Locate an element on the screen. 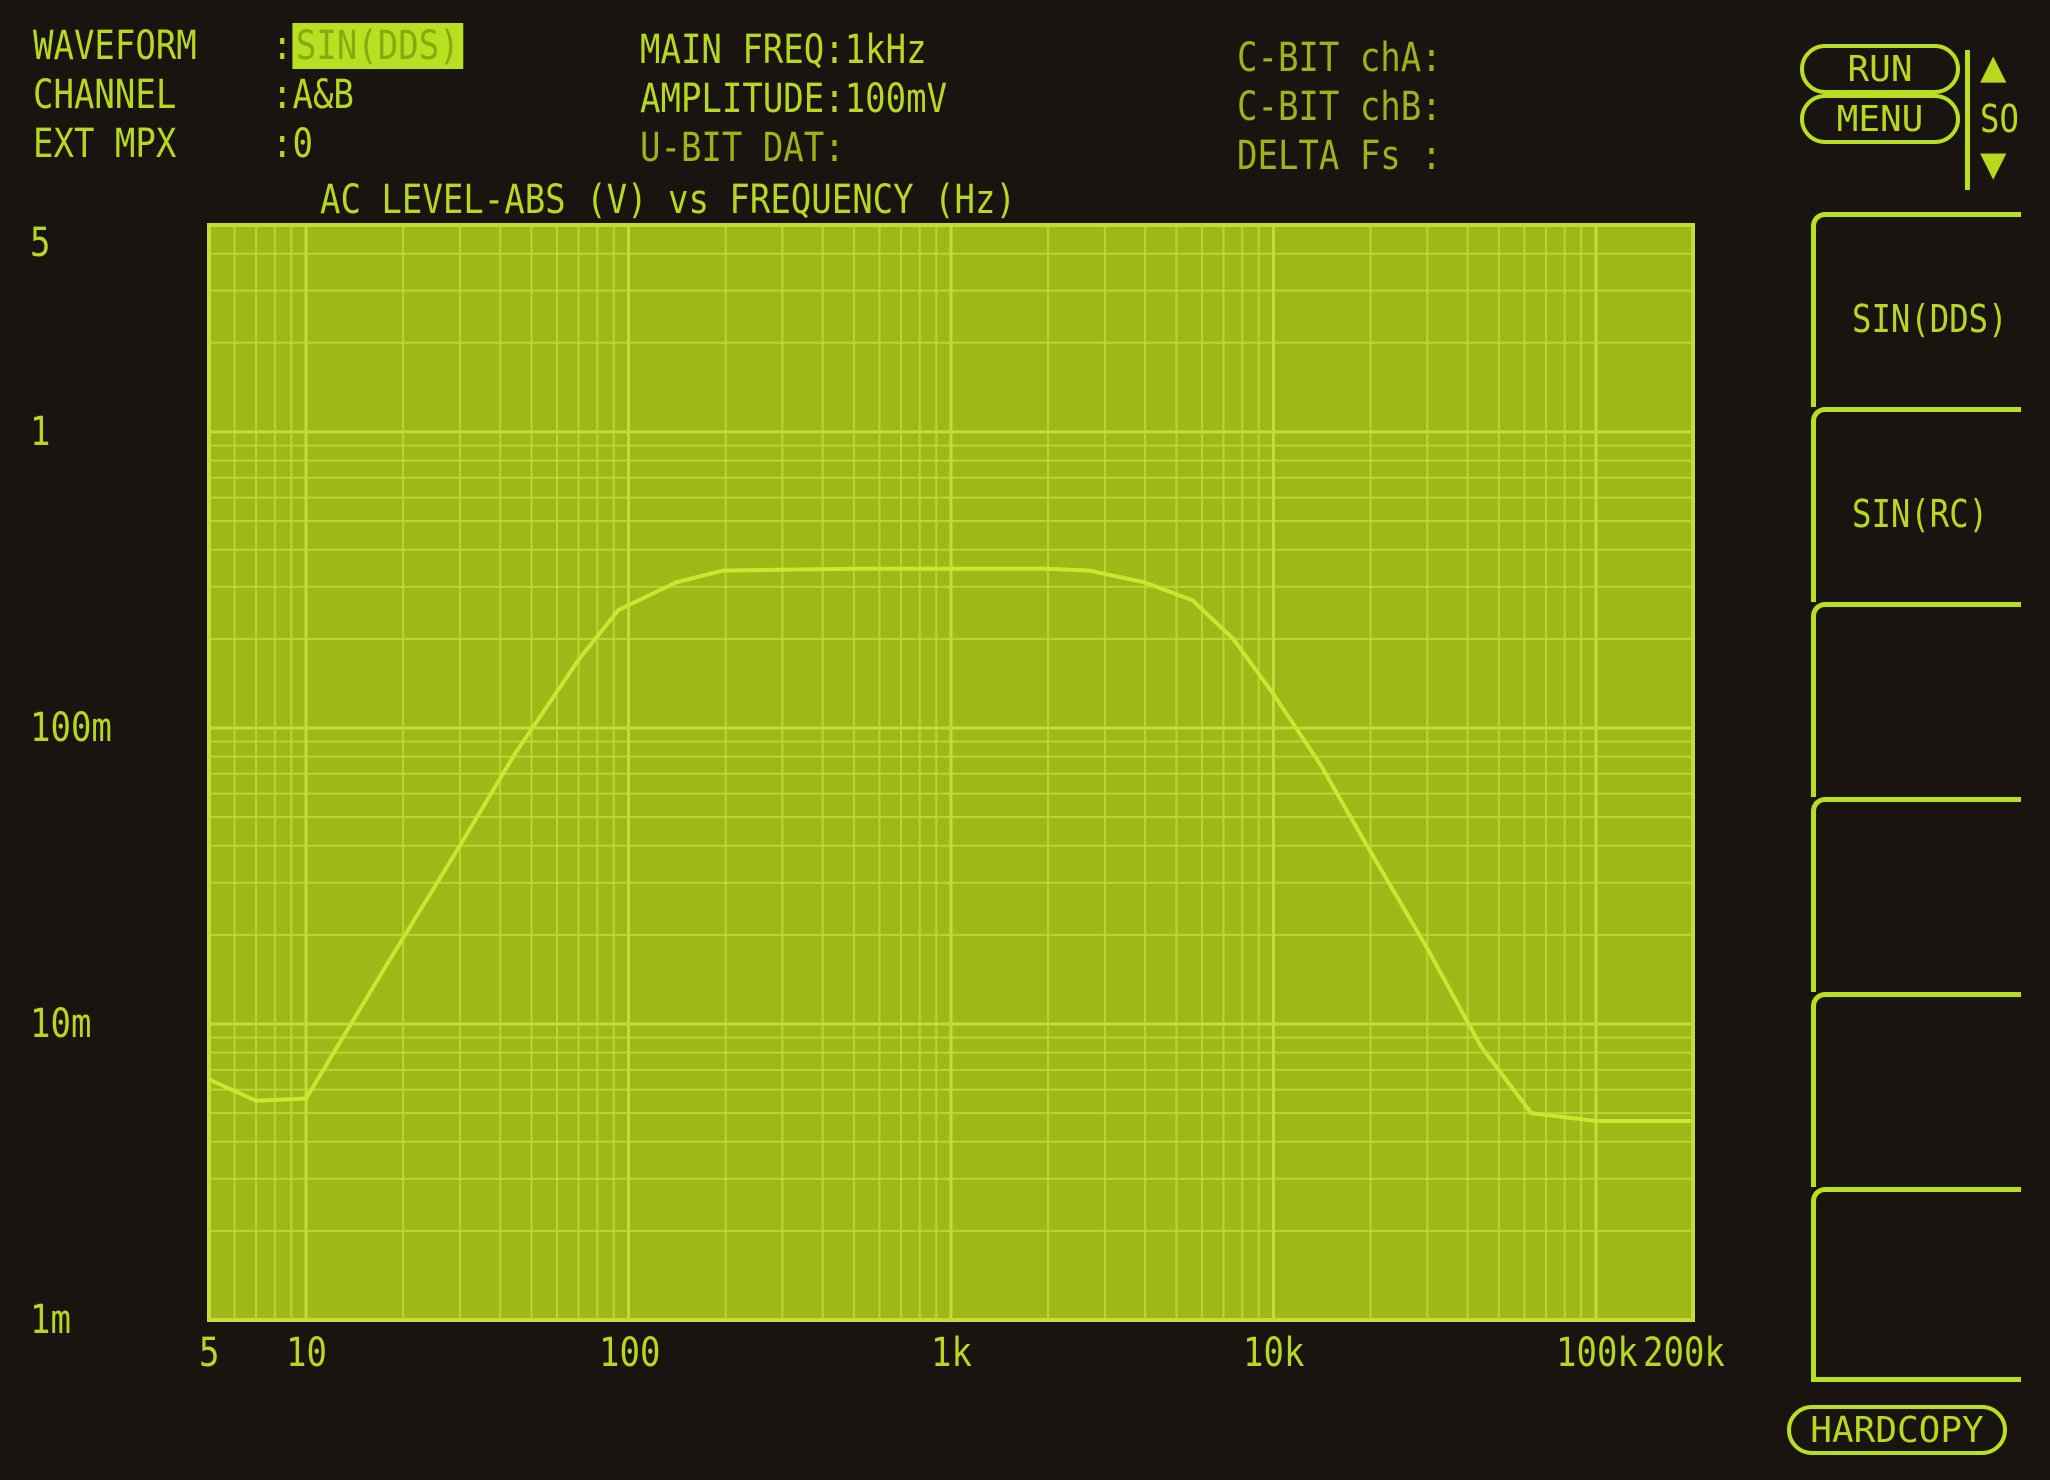 The width and height of the screenshot is (2050, 1480). x-tick-label: 100k is located at coordinates (1596, 1353).